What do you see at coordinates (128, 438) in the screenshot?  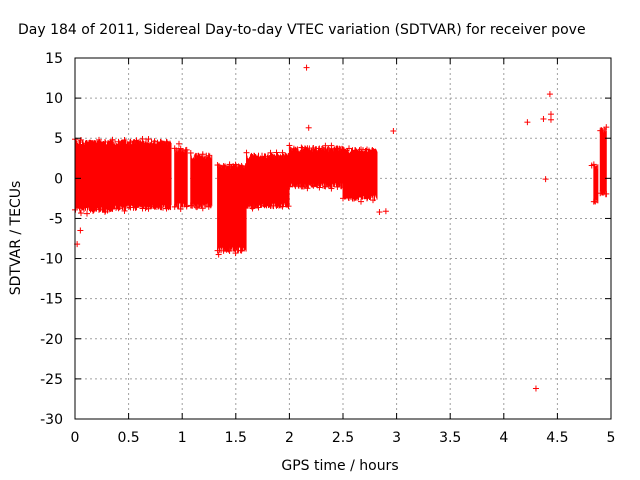 I see `x-tick-label: 0.5` at bounding box center [128, 438].